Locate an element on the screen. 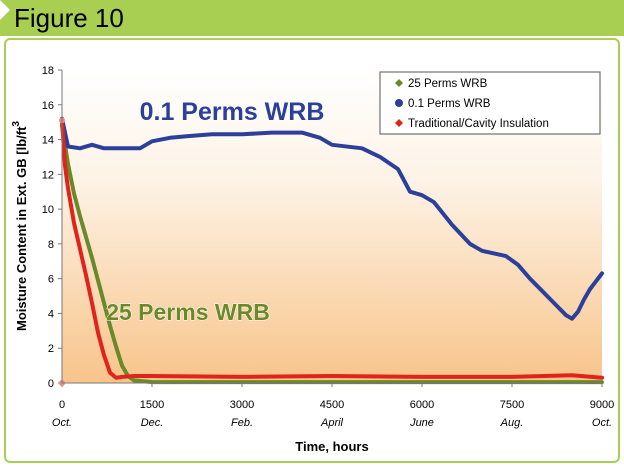  x-tick-label: 3000 is located at coordinates (242, 405).